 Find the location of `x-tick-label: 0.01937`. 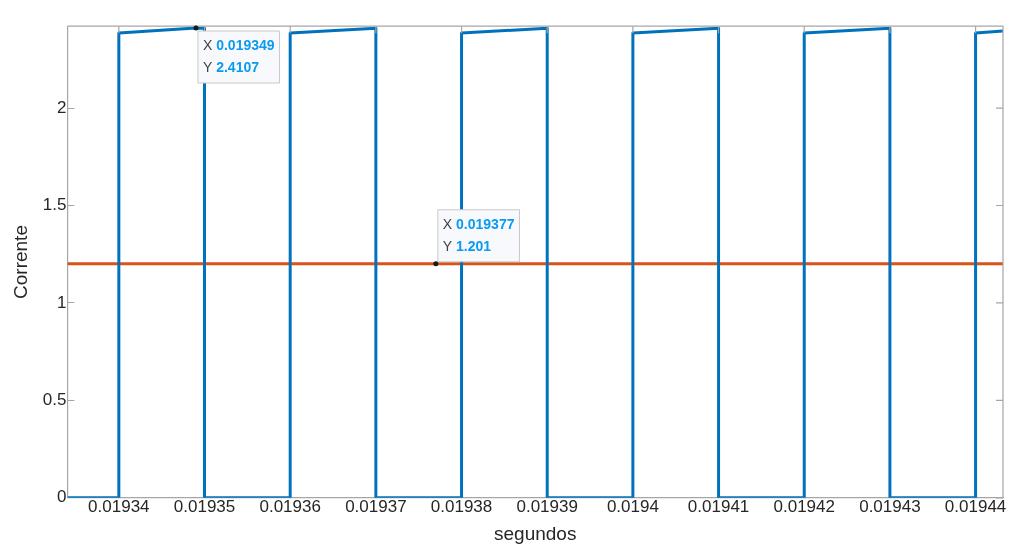

x-tick-label: 0.01937 is located at coordinates (376, 506).